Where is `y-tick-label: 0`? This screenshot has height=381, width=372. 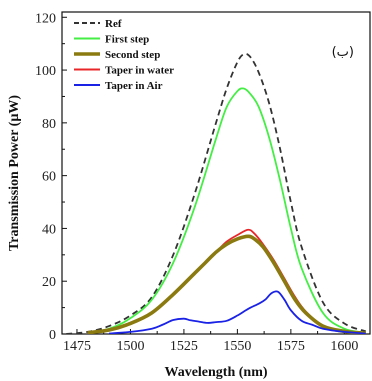 y-tick-label: 0 is located at coordinates (52, 335).